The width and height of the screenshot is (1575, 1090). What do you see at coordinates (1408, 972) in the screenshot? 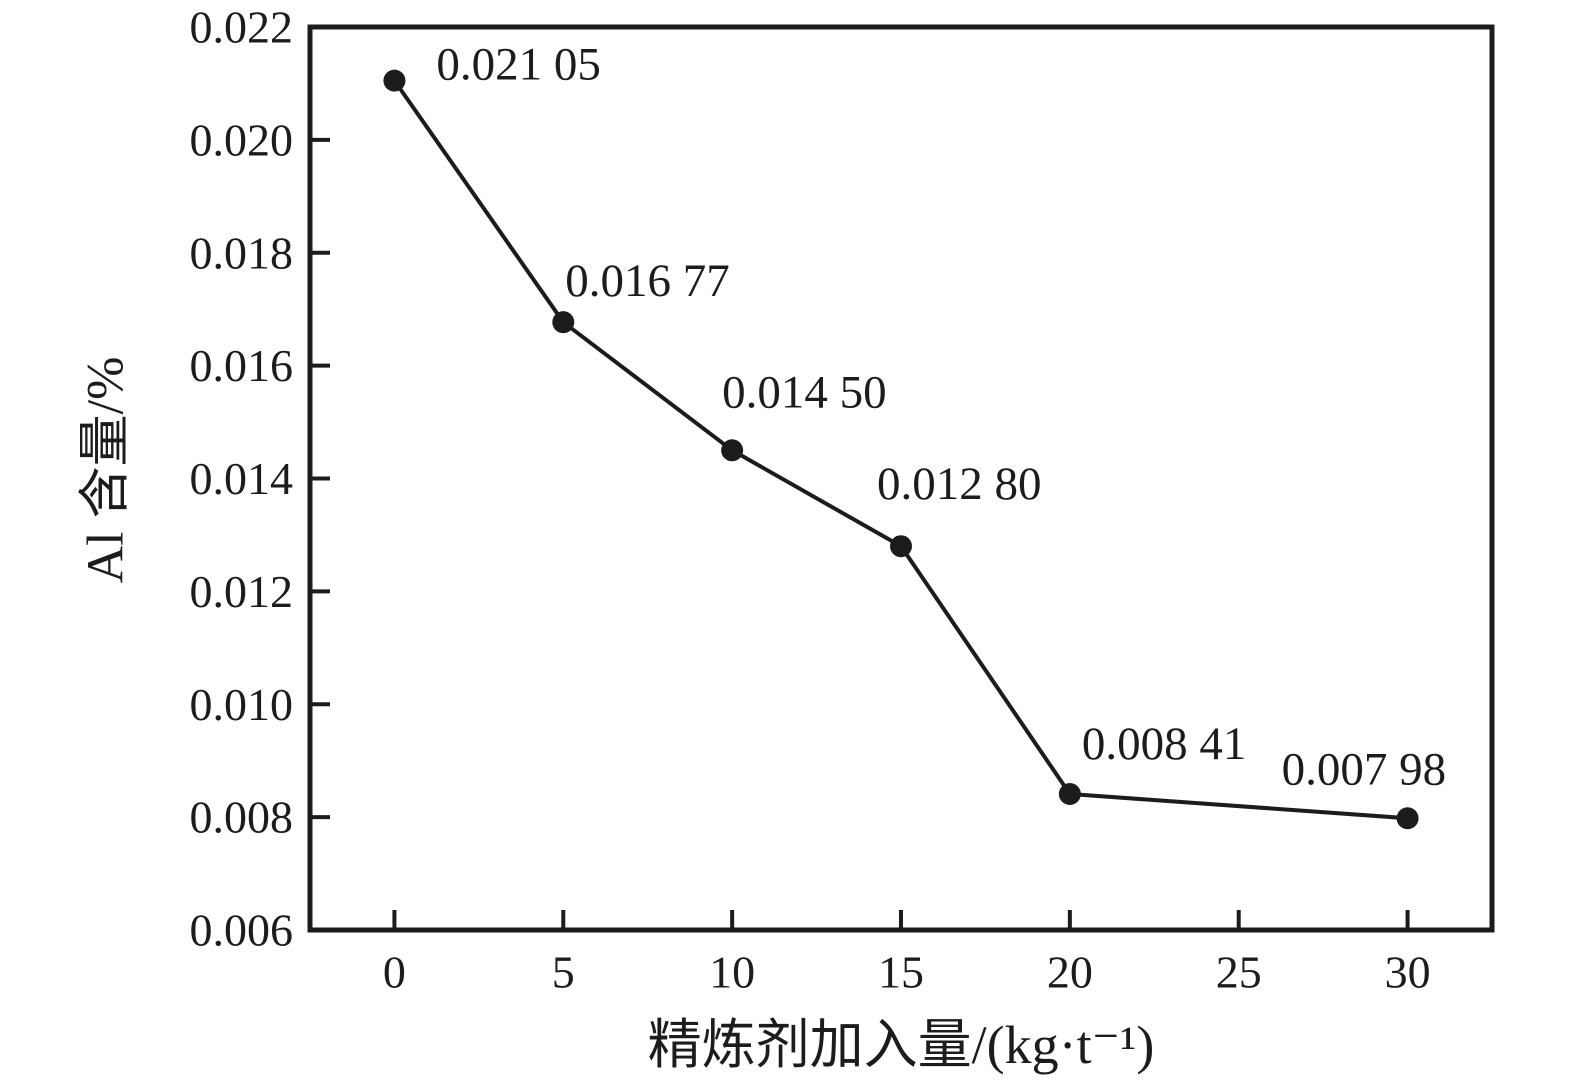
I see `x-tick-label: 30` at bounding box center [1408, 972].